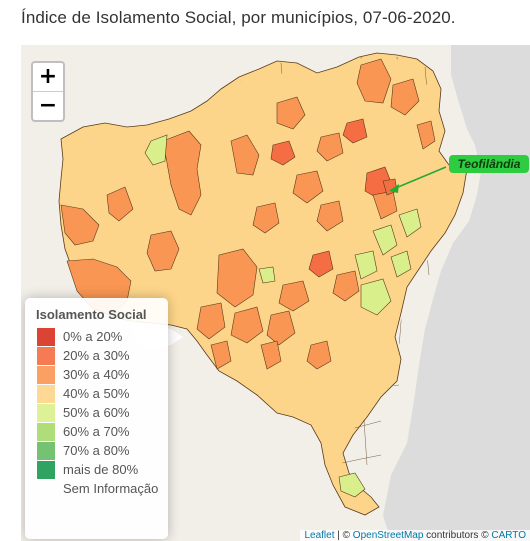  What do you see at coordinates (91, 314) in the screenshot?
I see `legend-title: Isolamento Social` at bounding box center [91, 314].